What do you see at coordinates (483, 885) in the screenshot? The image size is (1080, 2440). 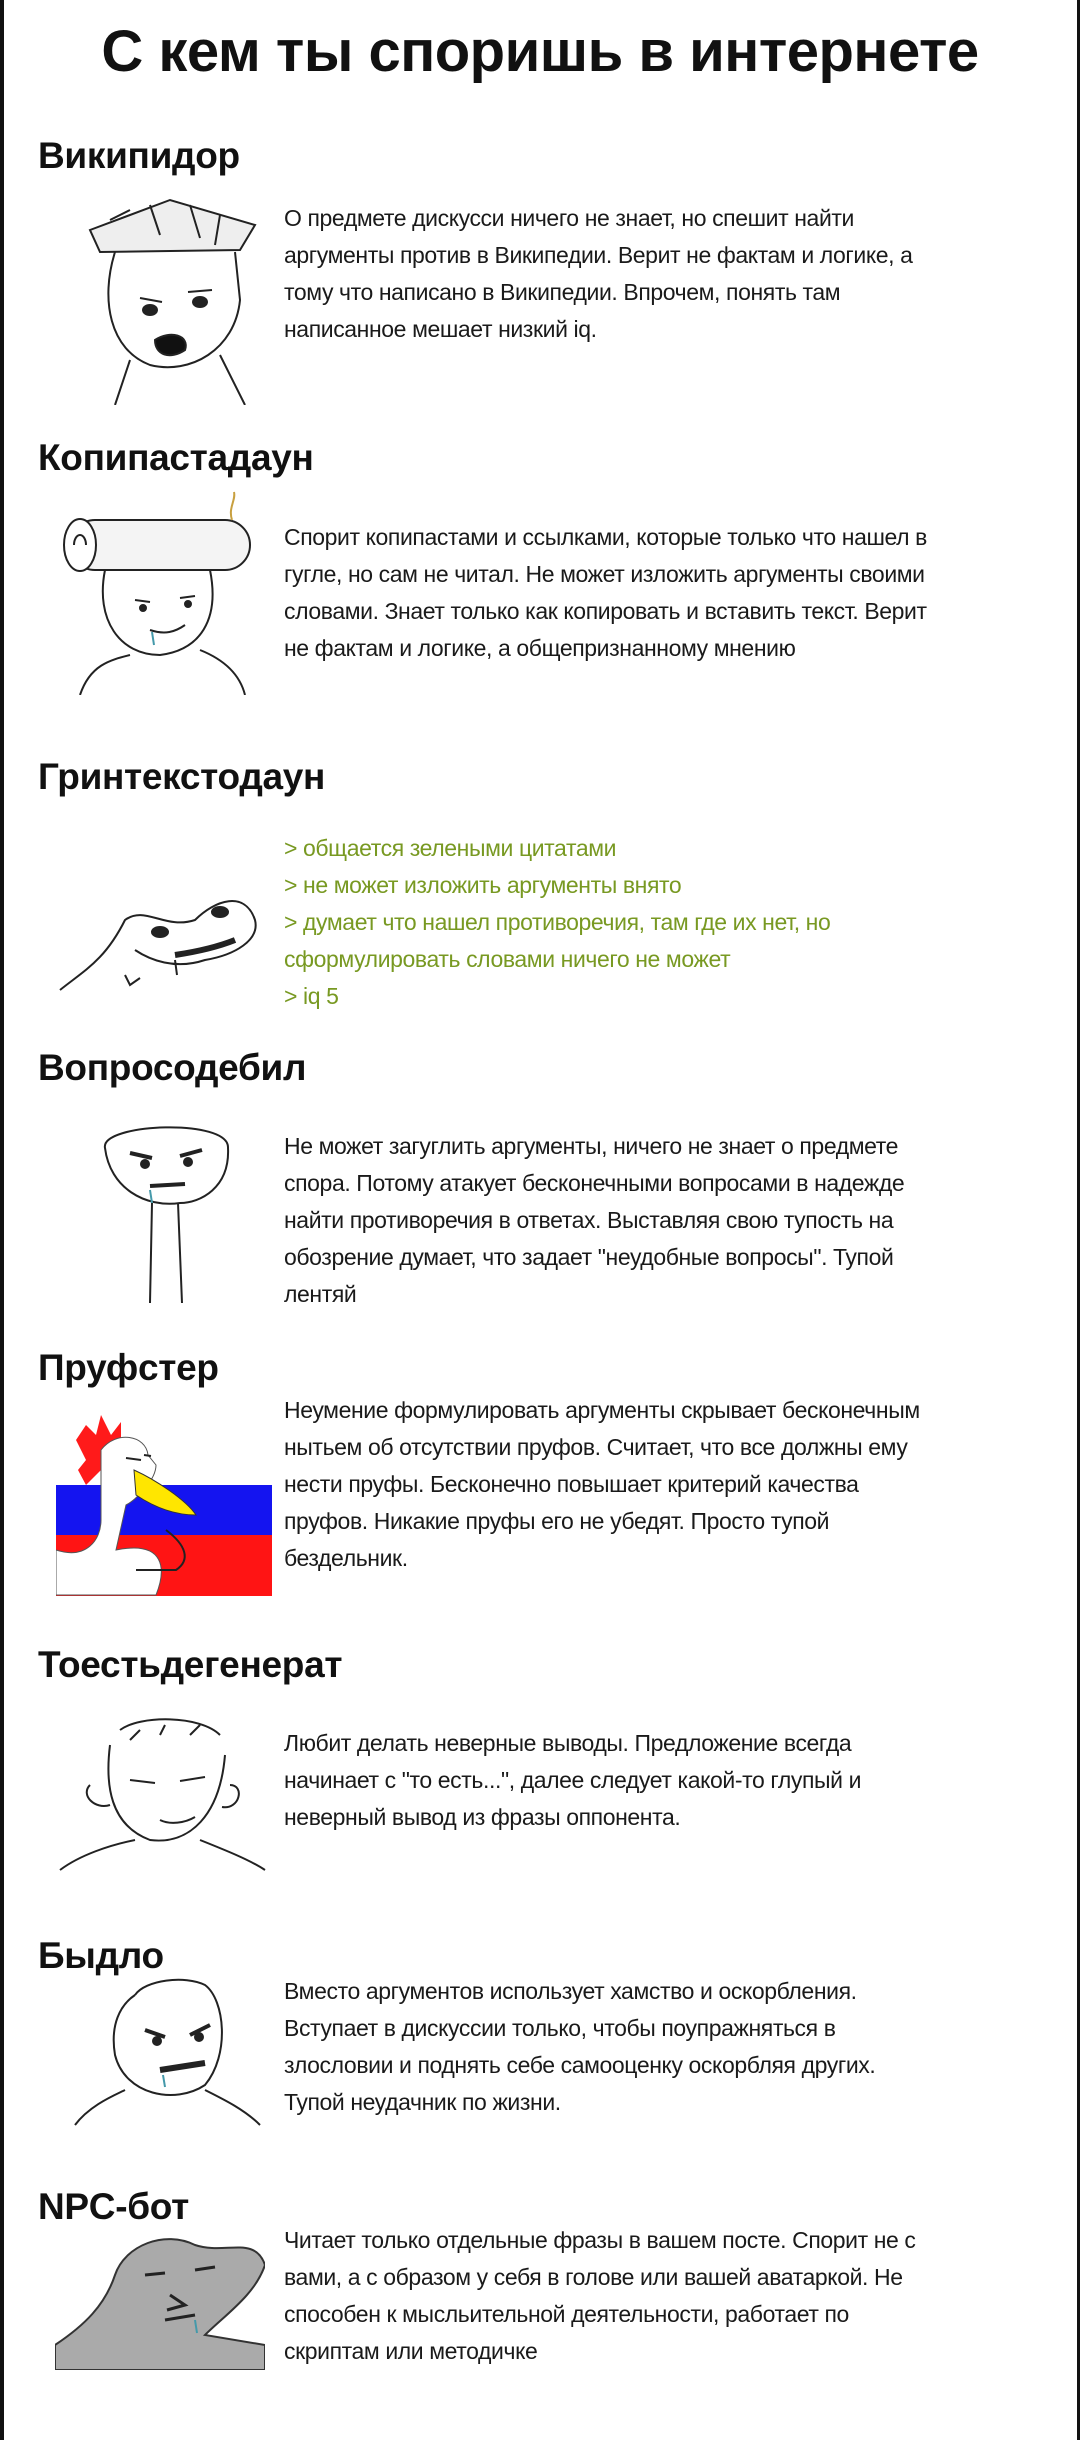 I see `greentext-line: > не может изложить аргументы внято` at bounding box center [483, 885].